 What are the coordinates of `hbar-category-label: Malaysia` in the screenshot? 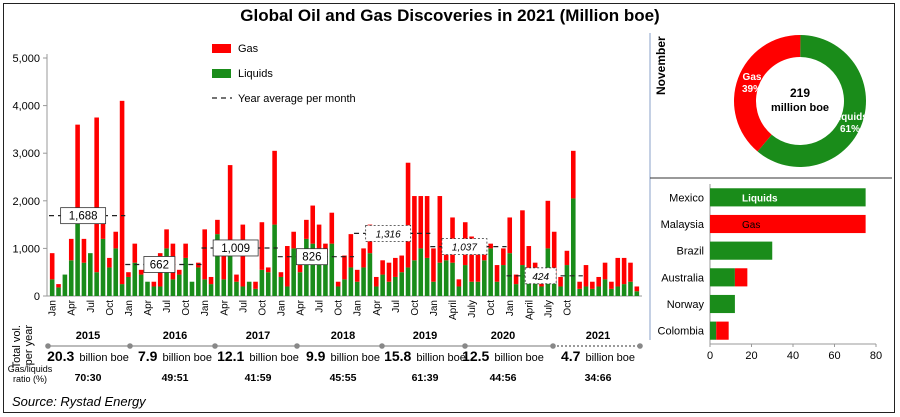 It's located at (683, 225).